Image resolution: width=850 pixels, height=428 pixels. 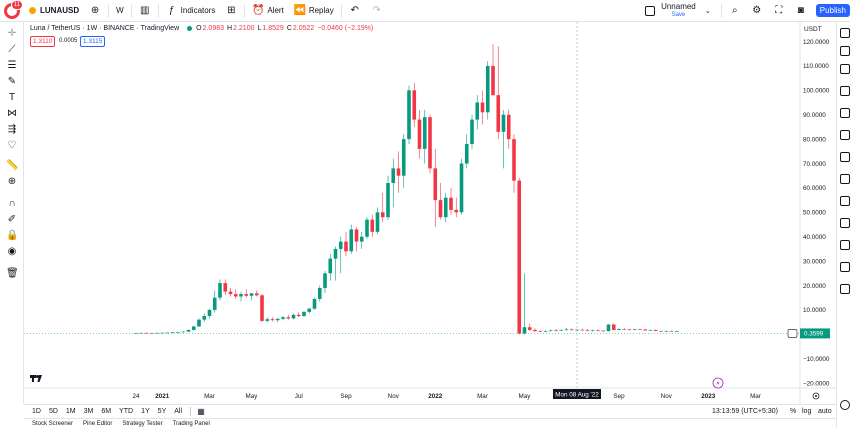 What do you see at coordinates (12, 219) in the screenshot?
I see `stay-in-drawing-icon: ✐` at bounding box center [12, 219].